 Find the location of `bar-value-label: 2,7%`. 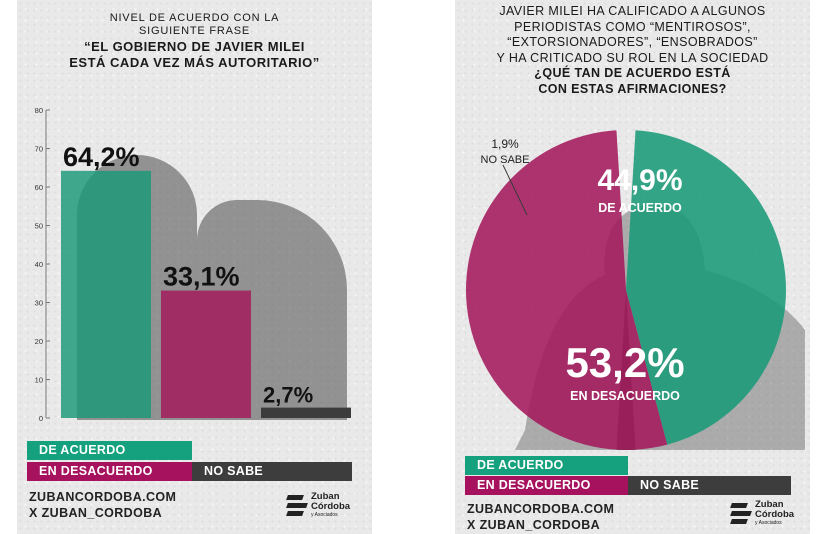

bar-value-label: 2,7% is located at coordinates (288, 395).